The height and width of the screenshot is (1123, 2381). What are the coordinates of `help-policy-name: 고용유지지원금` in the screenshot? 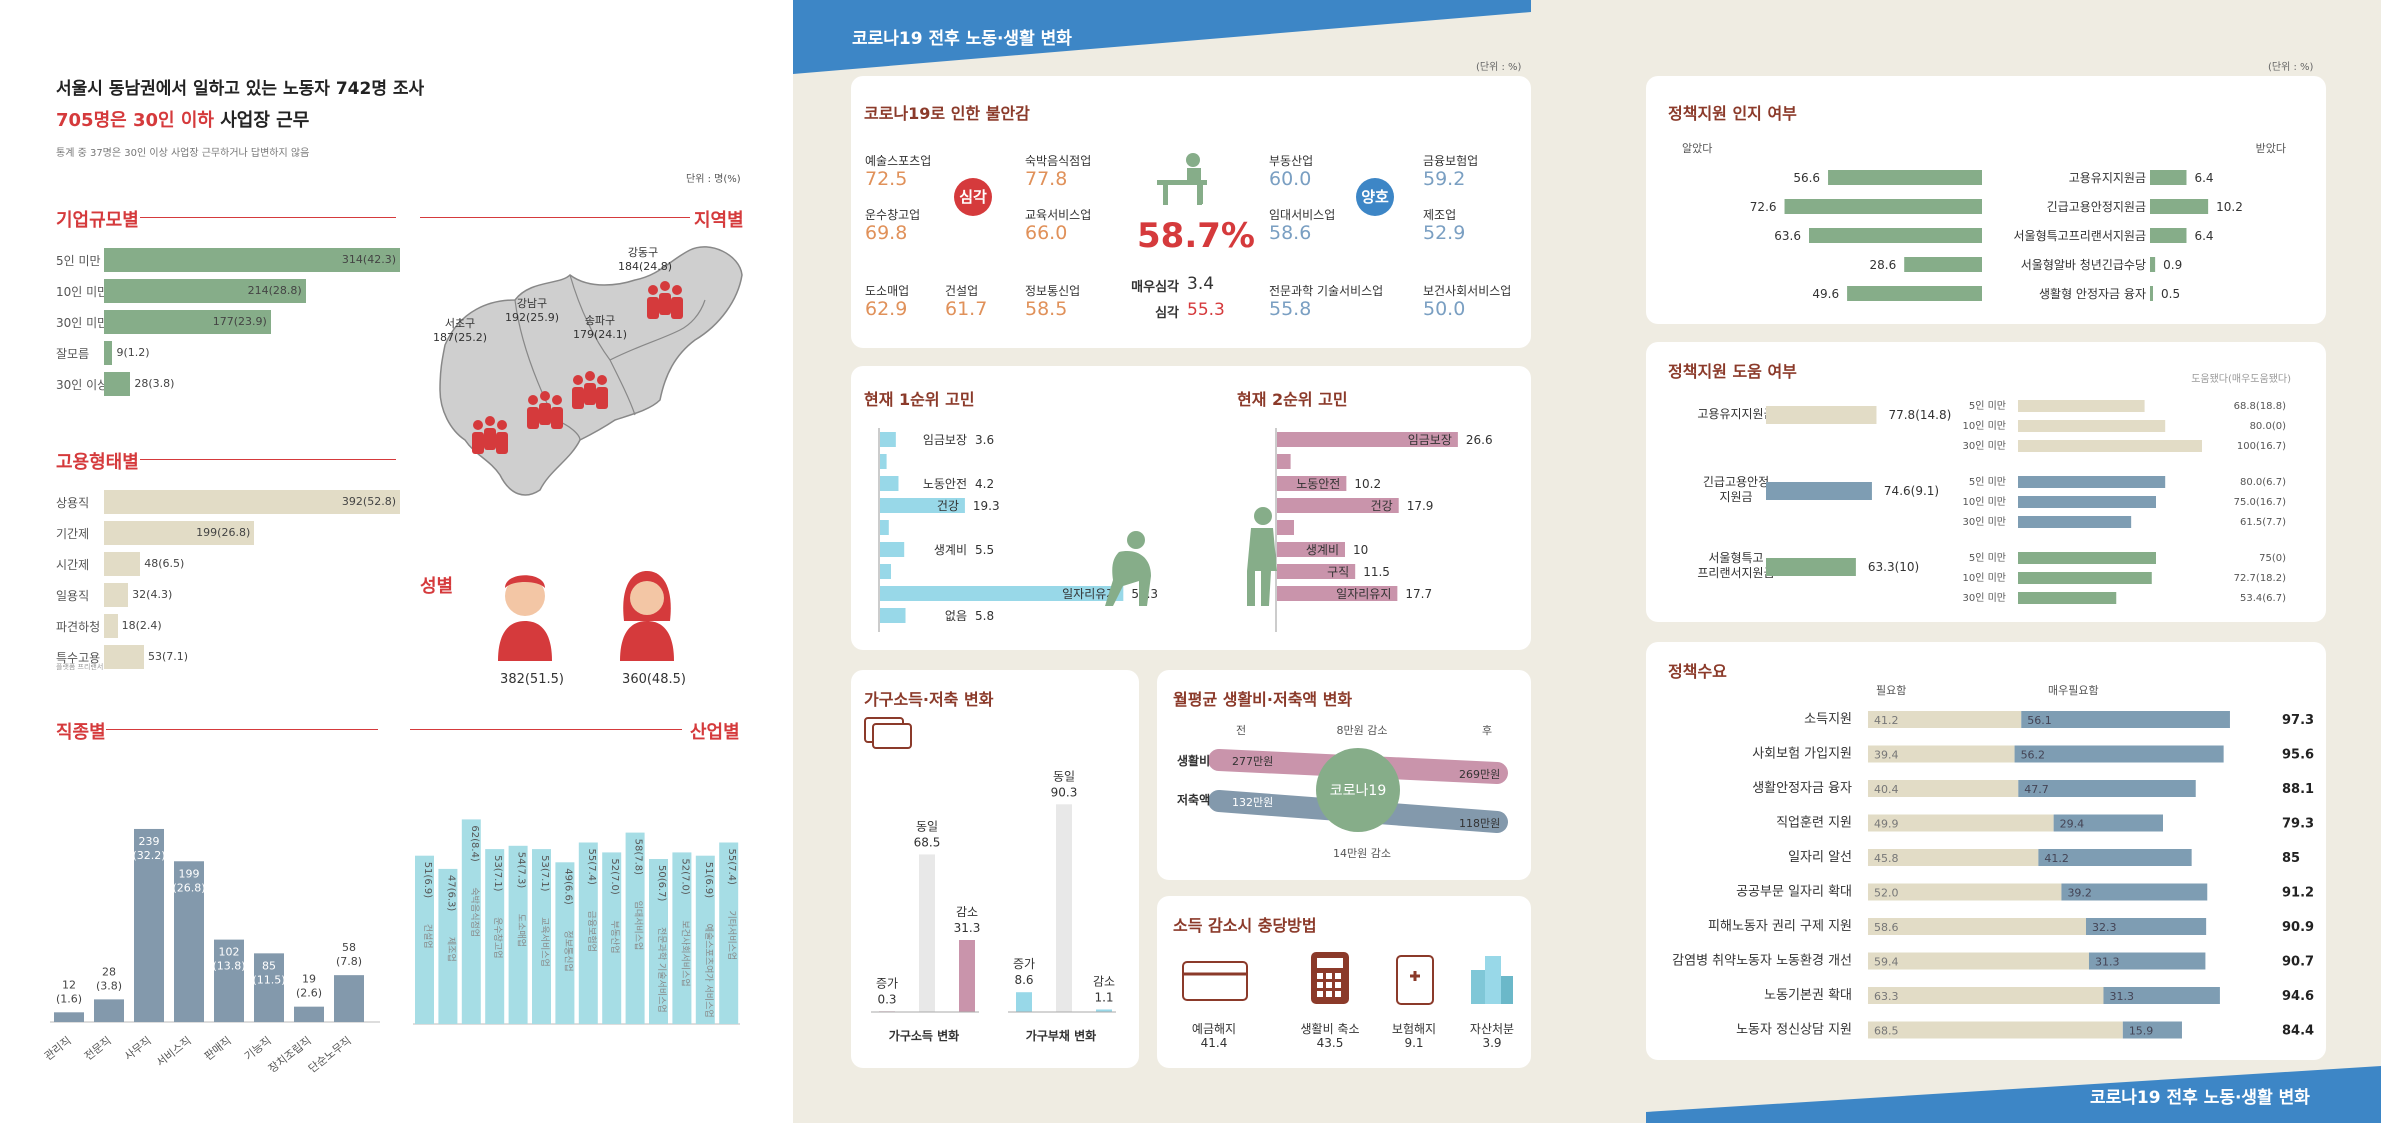 It's located at (1735, 414).